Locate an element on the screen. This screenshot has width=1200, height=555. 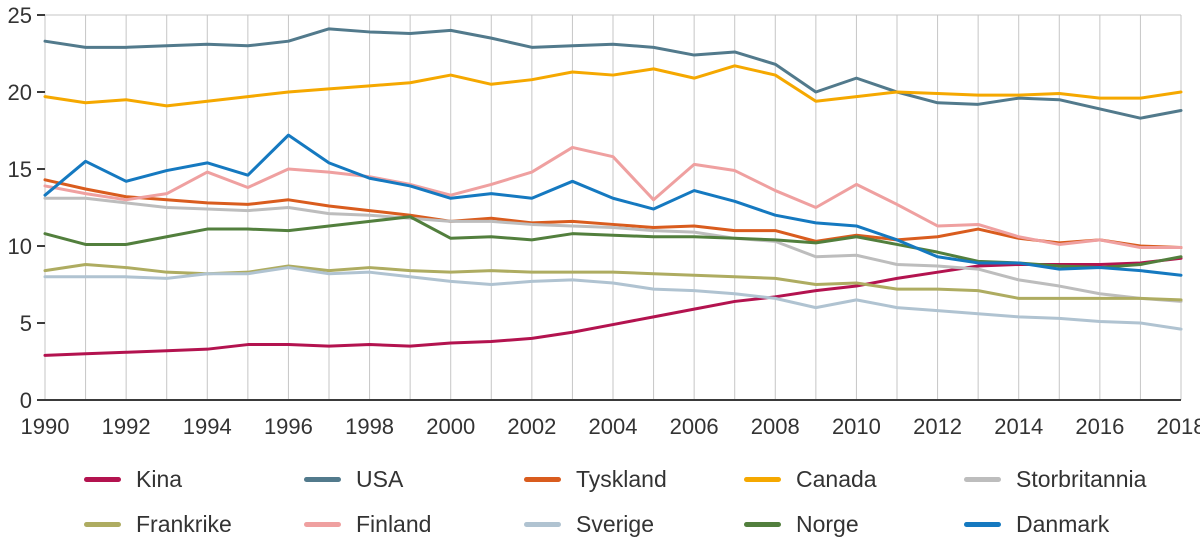
legend-swatch-usa is located at coordinates (322, 479).